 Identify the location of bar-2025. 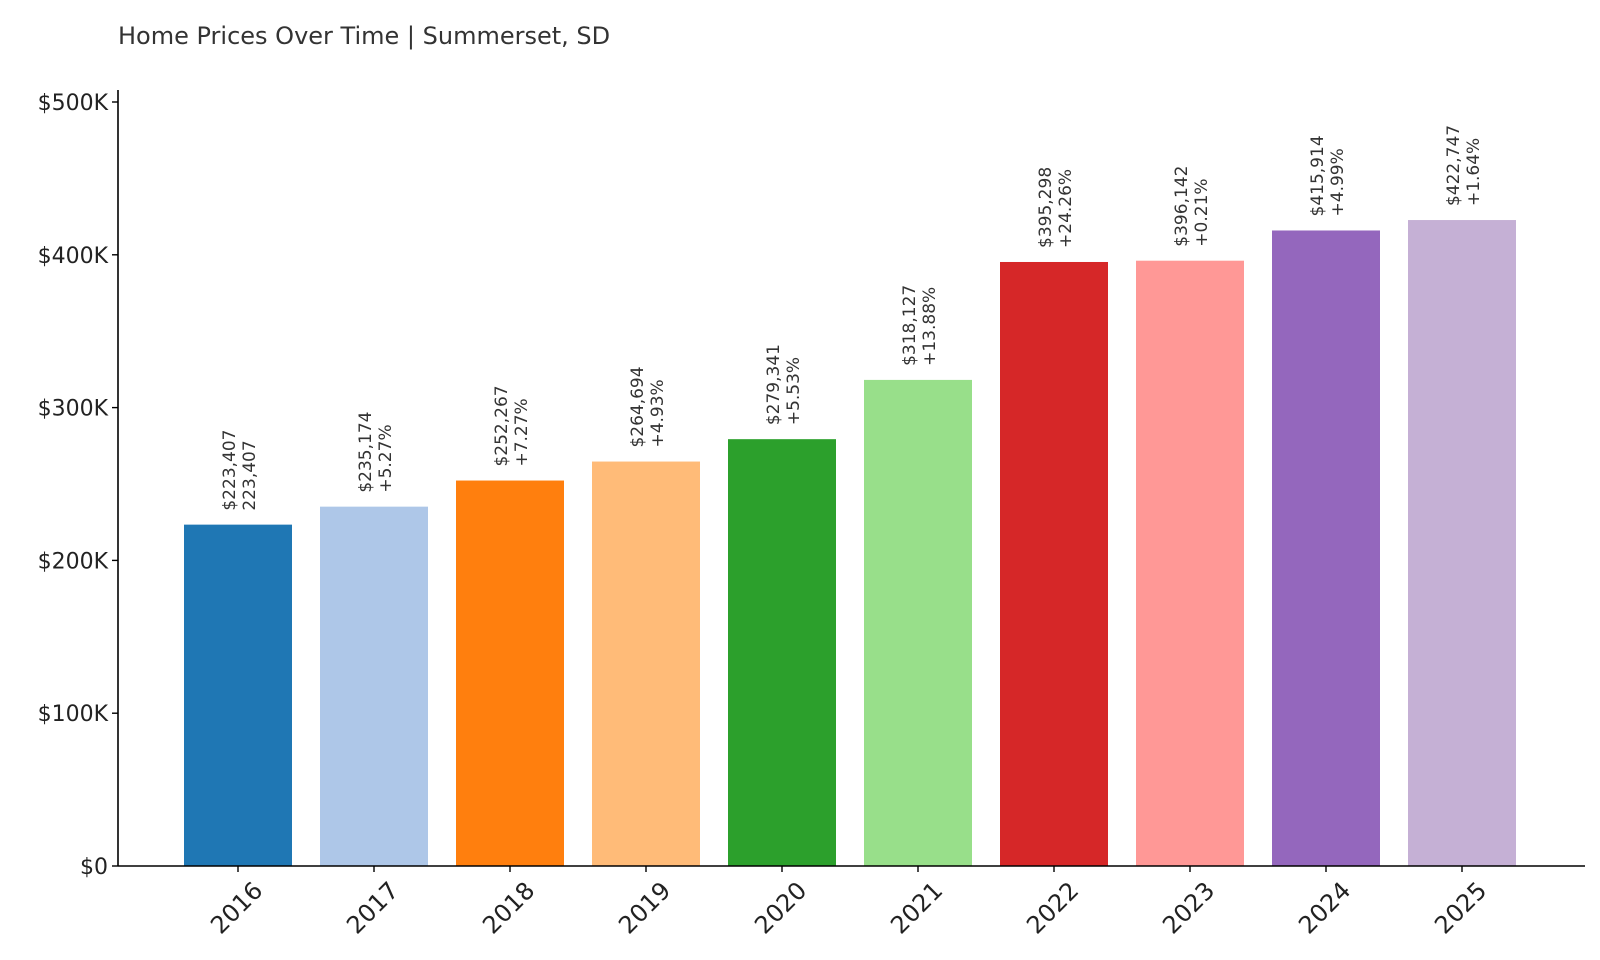
(1462, 543).